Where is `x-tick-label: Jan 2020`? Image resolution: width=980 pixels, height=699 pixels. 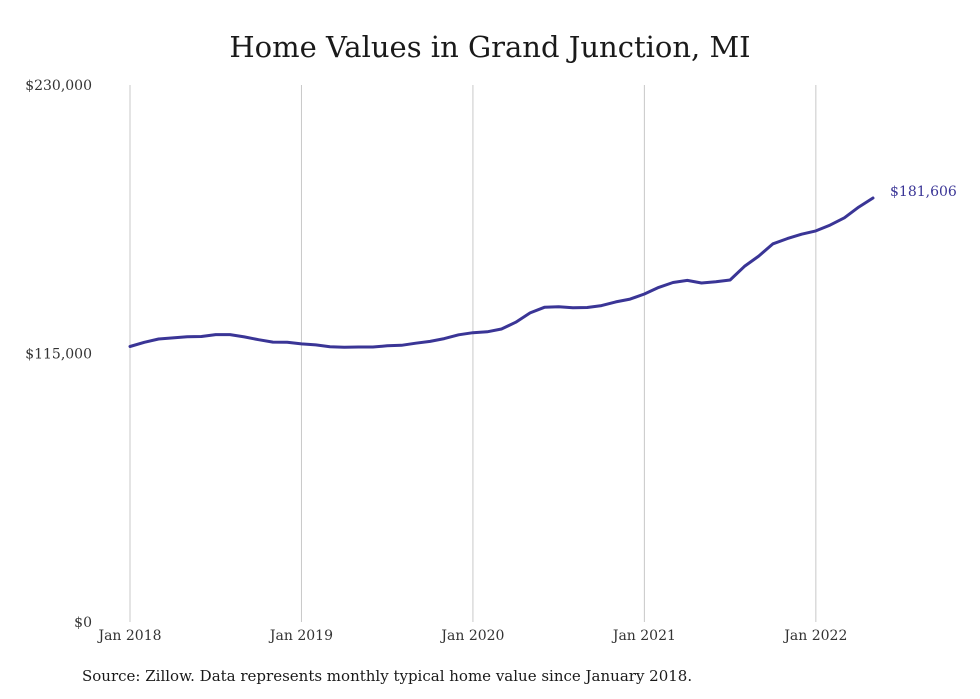 x-tick-label: Jan 2020 is located at coordinates (471, 636).